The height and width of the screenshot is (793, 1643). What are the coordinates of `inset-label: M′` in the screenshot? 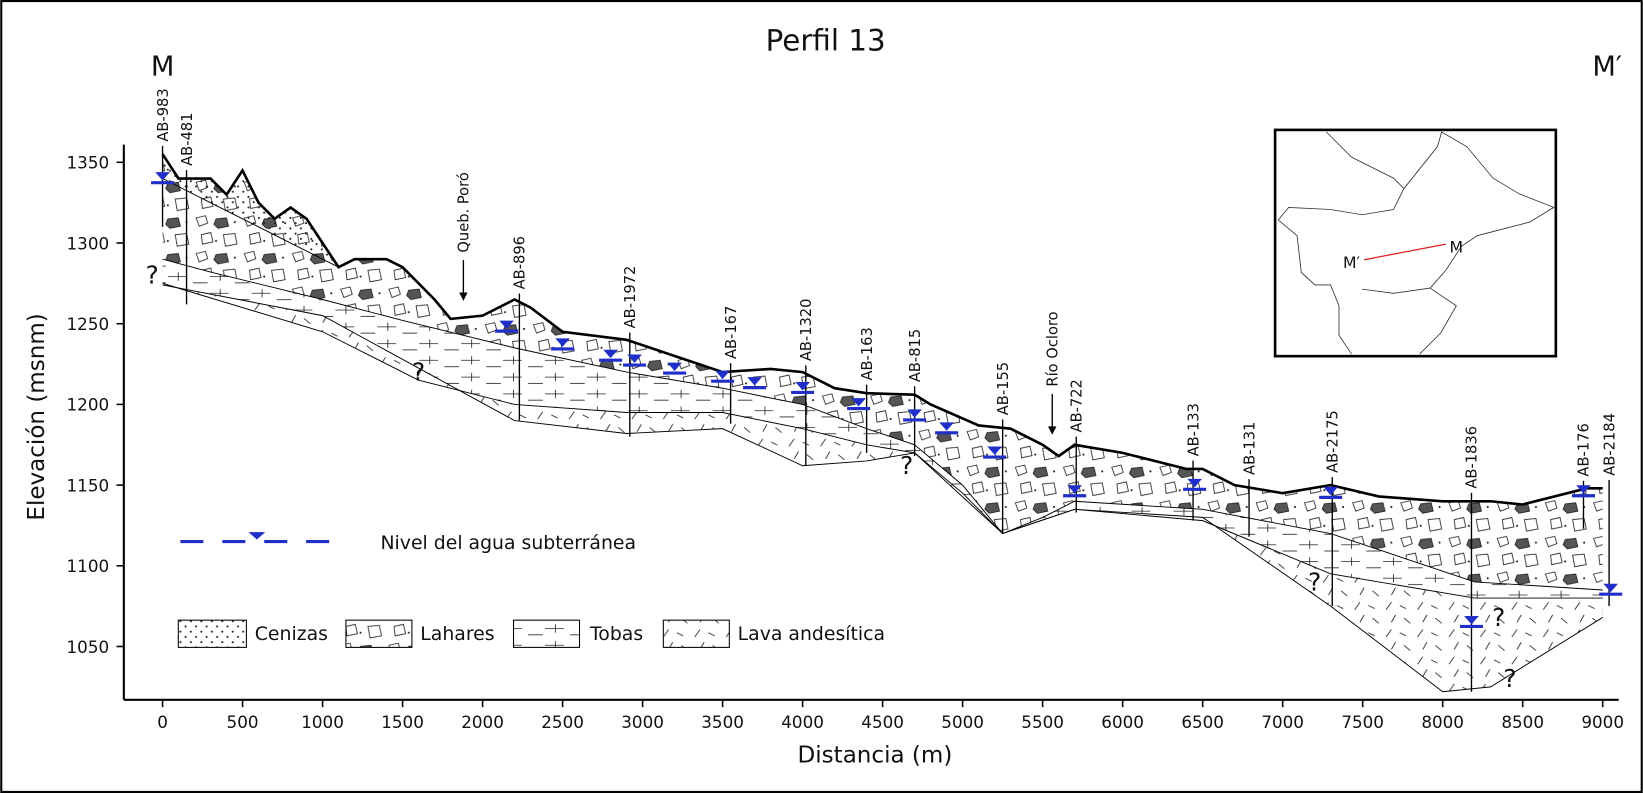 It's located at (1352, 262).